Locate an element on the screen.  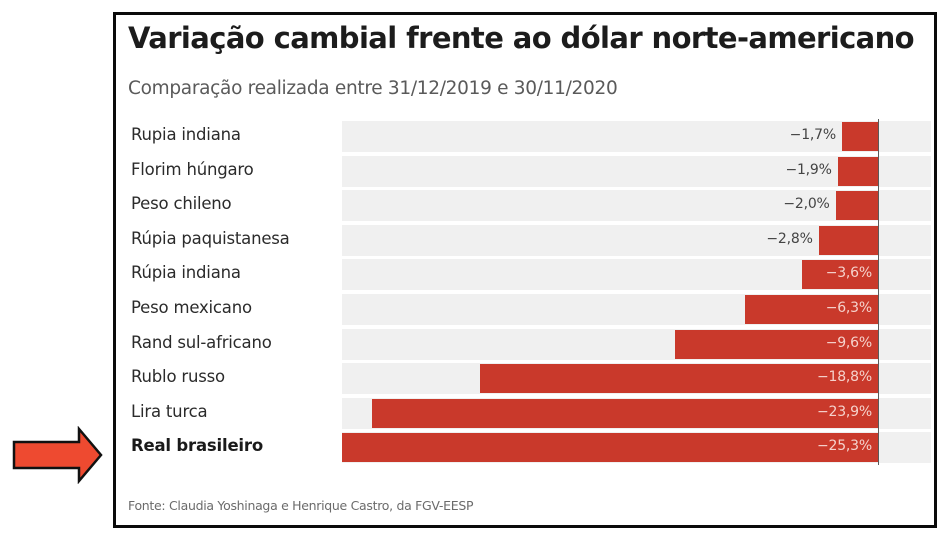
data-label: −18,8% is located at coordinates (844, 377).